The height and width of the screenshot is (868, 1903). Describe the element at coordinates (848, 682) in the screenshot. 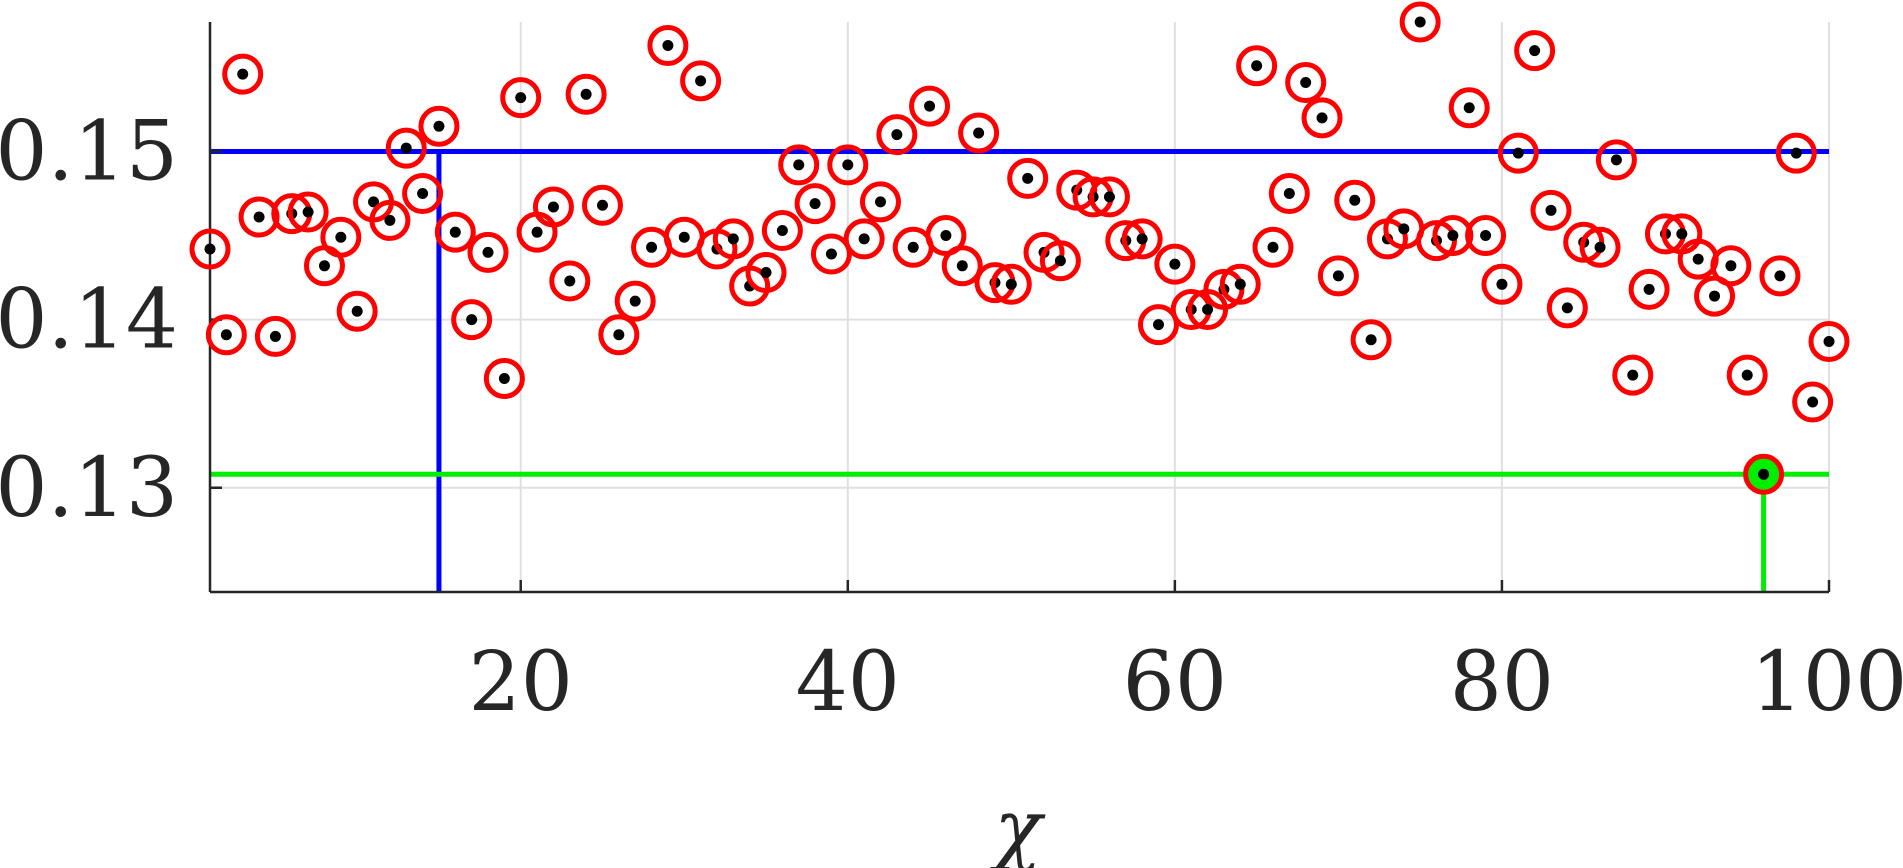

I see `x-tick-label: 40` at that location.